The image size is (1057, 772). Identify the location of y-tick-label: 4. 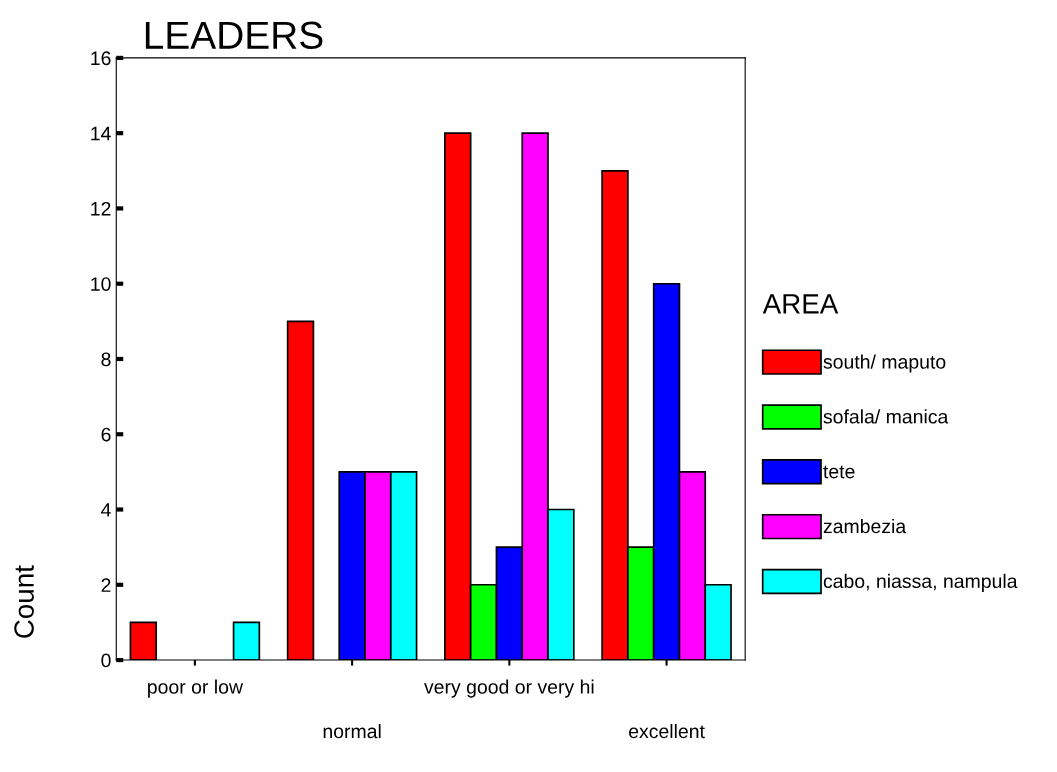
(106, 510).